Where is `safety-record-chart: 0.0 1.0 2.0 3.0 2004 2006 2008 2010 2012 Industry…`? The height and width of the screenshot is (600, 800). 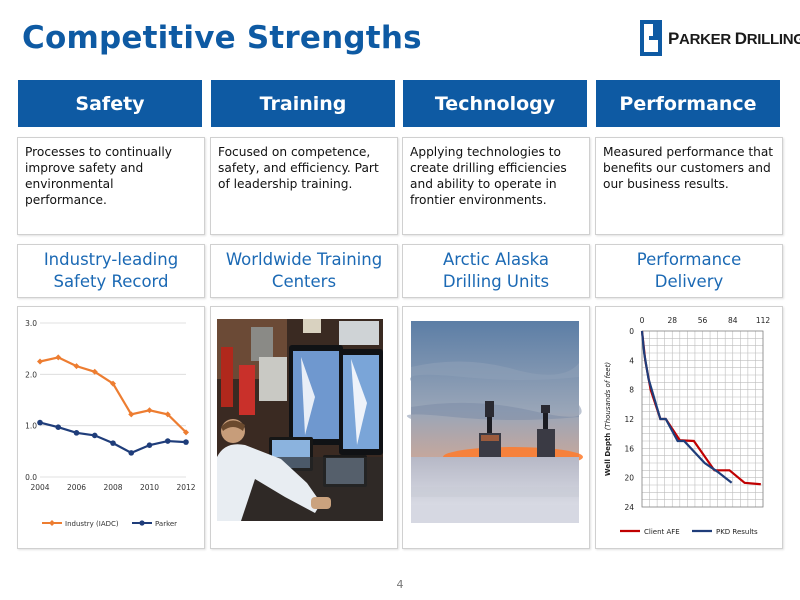 safety-record-chart: 0.0 1.0 2.0 3.0 2004 2006 2008 2010 2012 Industry… is located at coordinates (110, 423).